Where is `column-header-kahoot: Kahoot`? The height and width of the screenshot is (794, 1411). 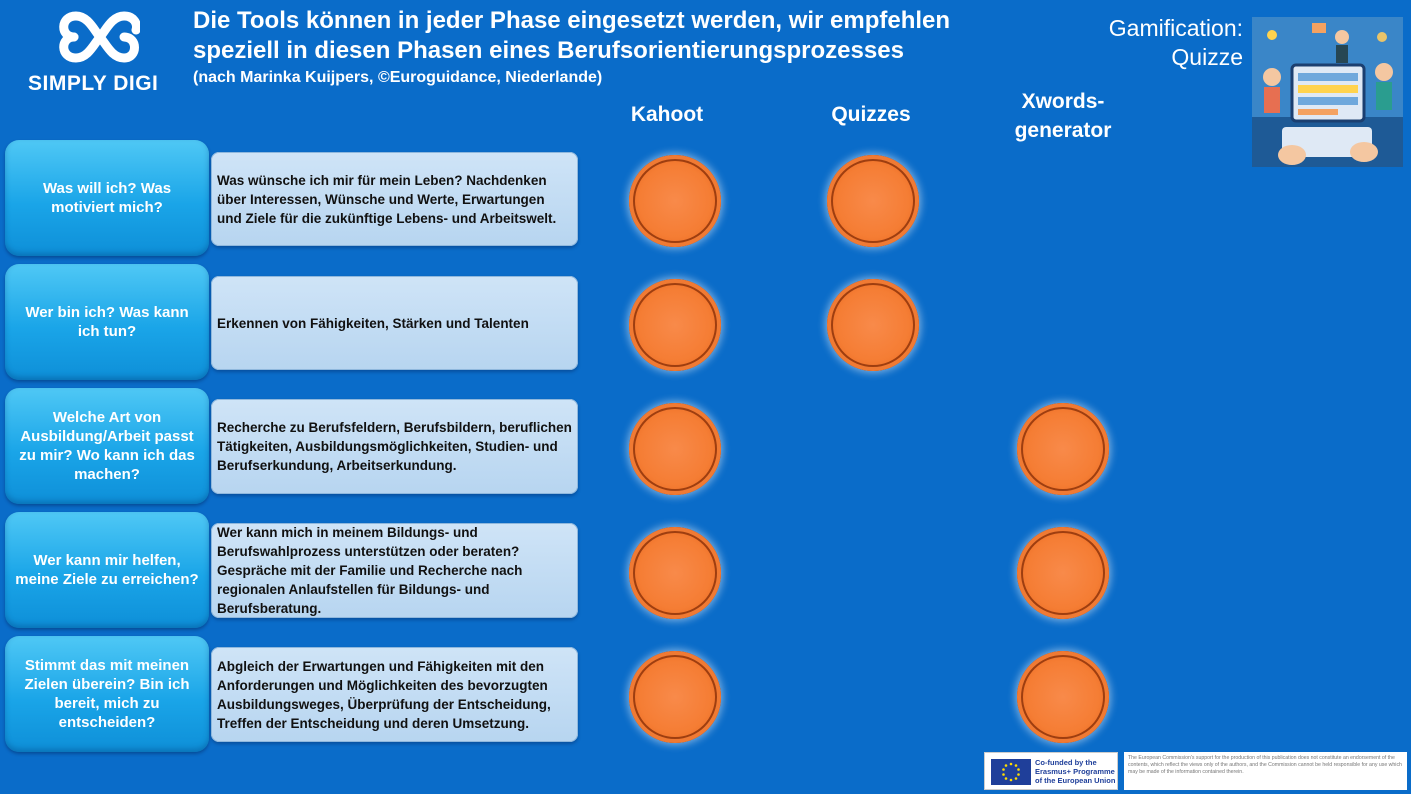 column-header-kahoot: Kahoot is located at coordinates (667, 114).